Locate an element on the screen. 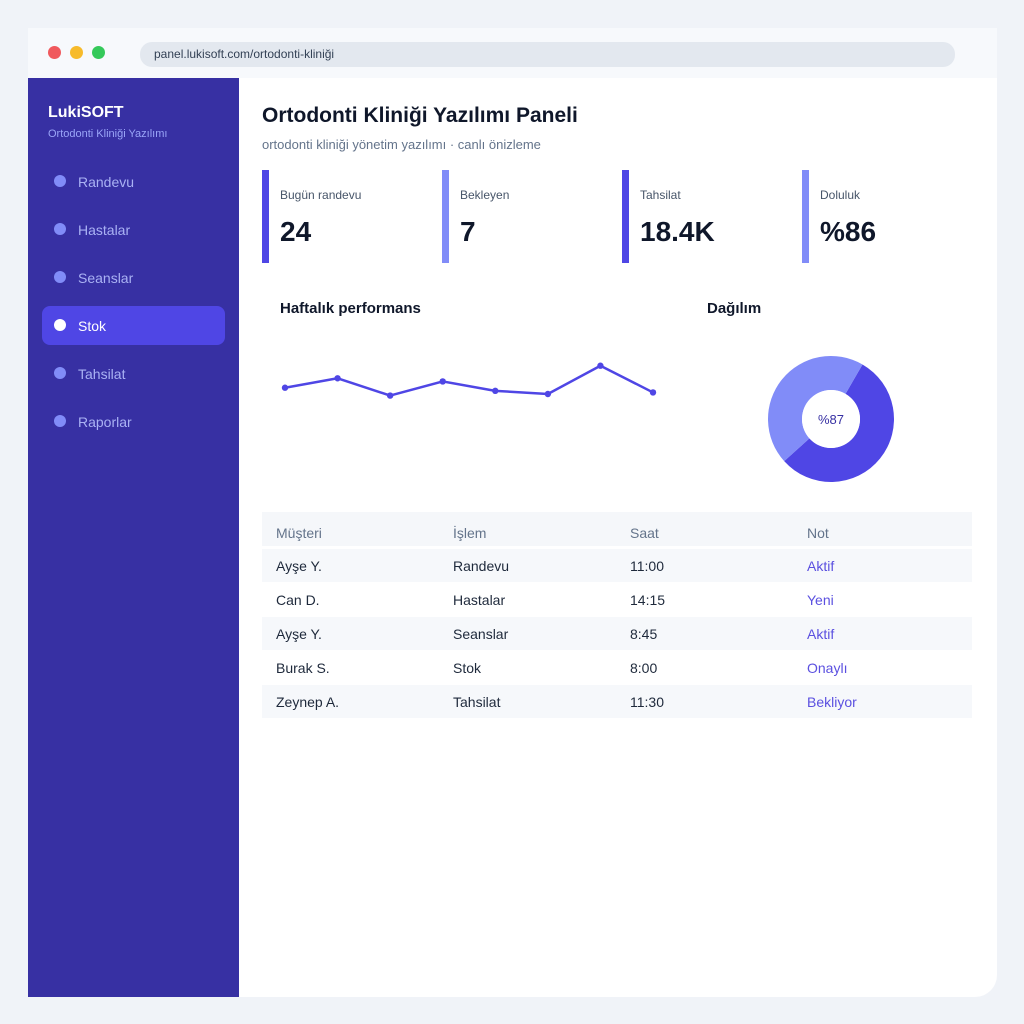 The width and height of the screenshot is (1024, 1024). title-bar: panel.lukisoft.com/ortodonti-kliniği is located at coordinates (512, 53).